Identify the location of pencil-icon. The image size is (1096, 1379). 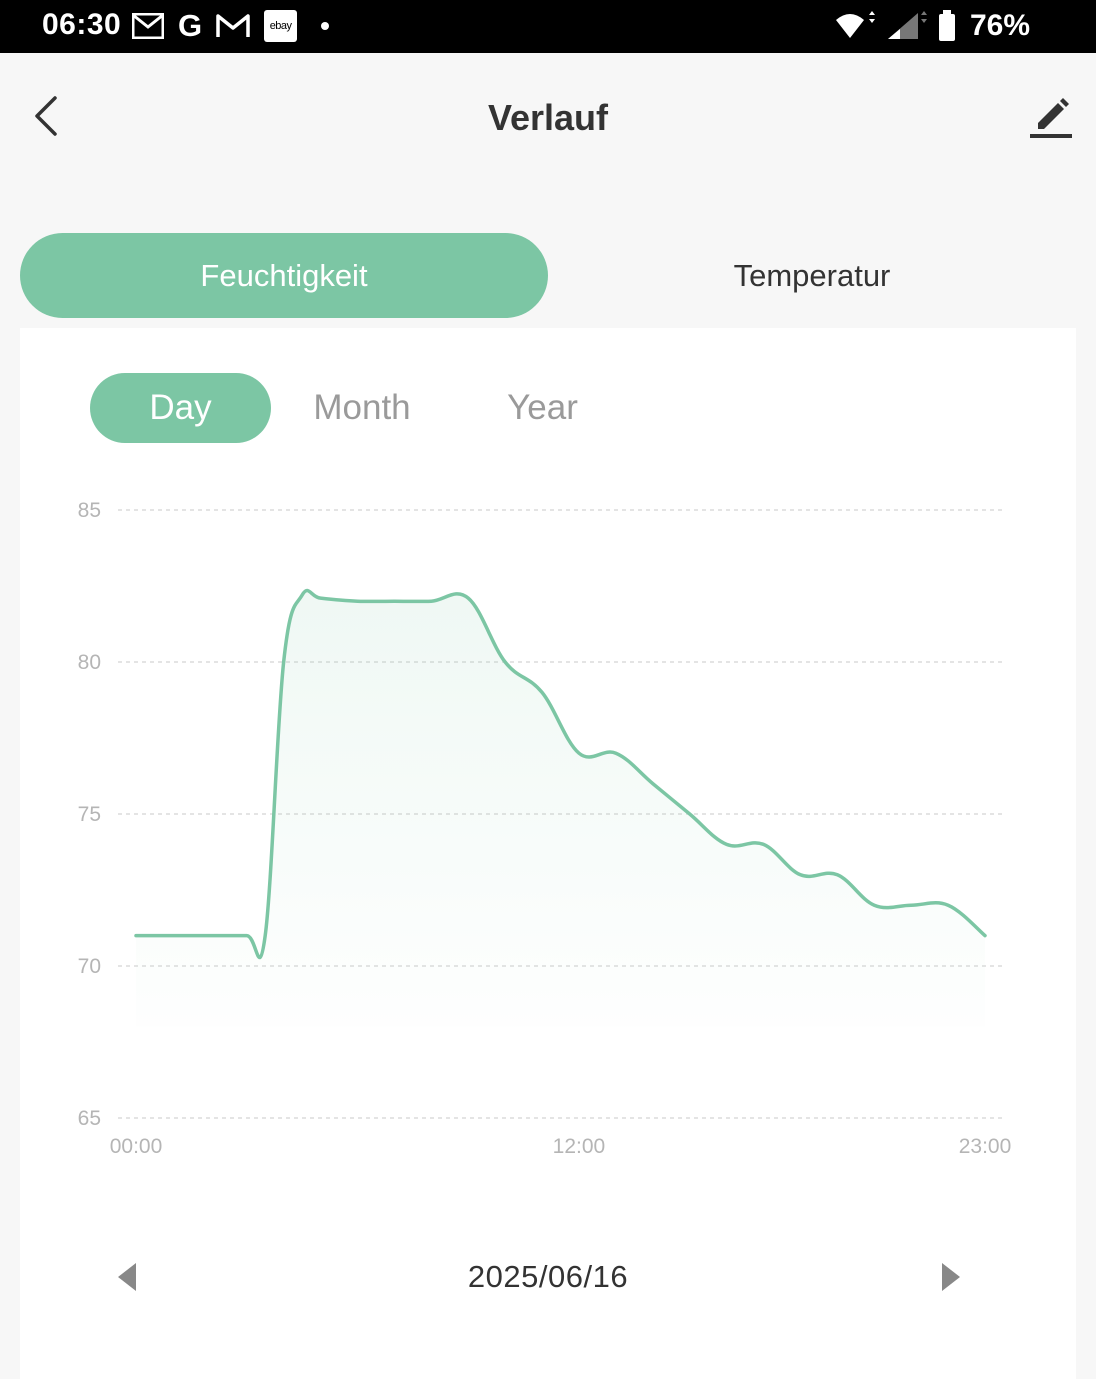
(1051, 118).